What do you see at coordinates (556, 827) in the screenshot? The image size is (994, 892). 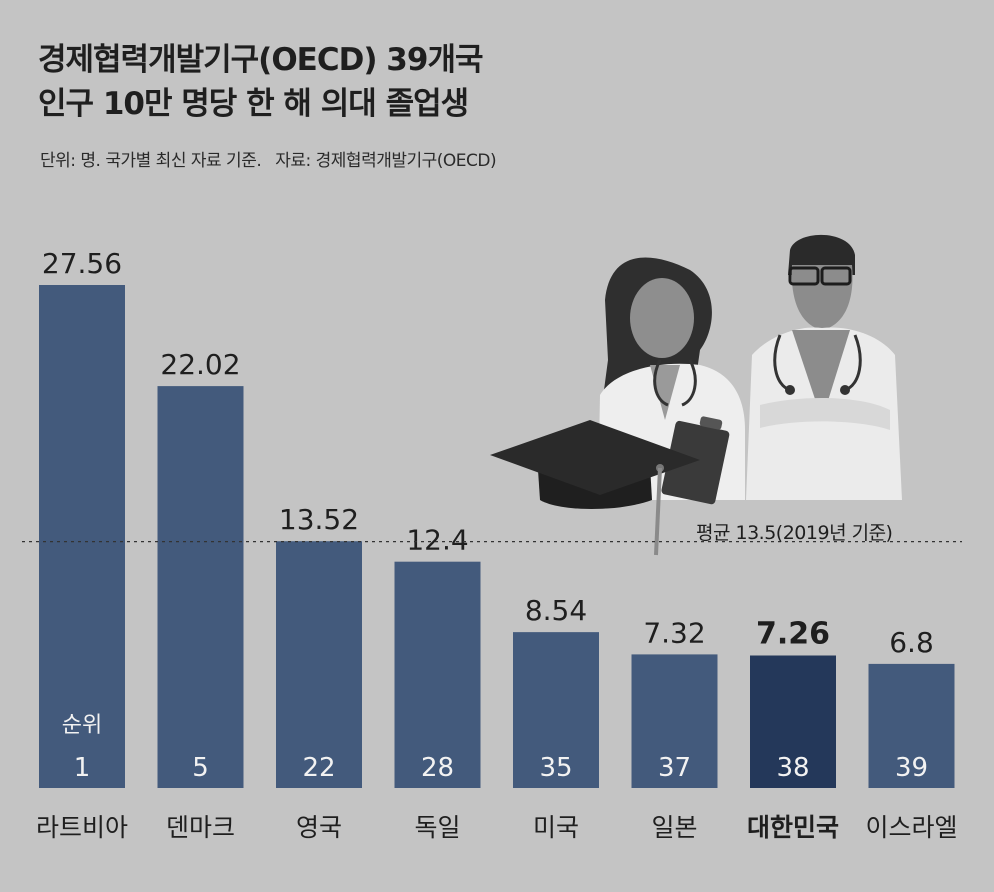 I see `category-label: 미국` at bounding box center [556, 827].